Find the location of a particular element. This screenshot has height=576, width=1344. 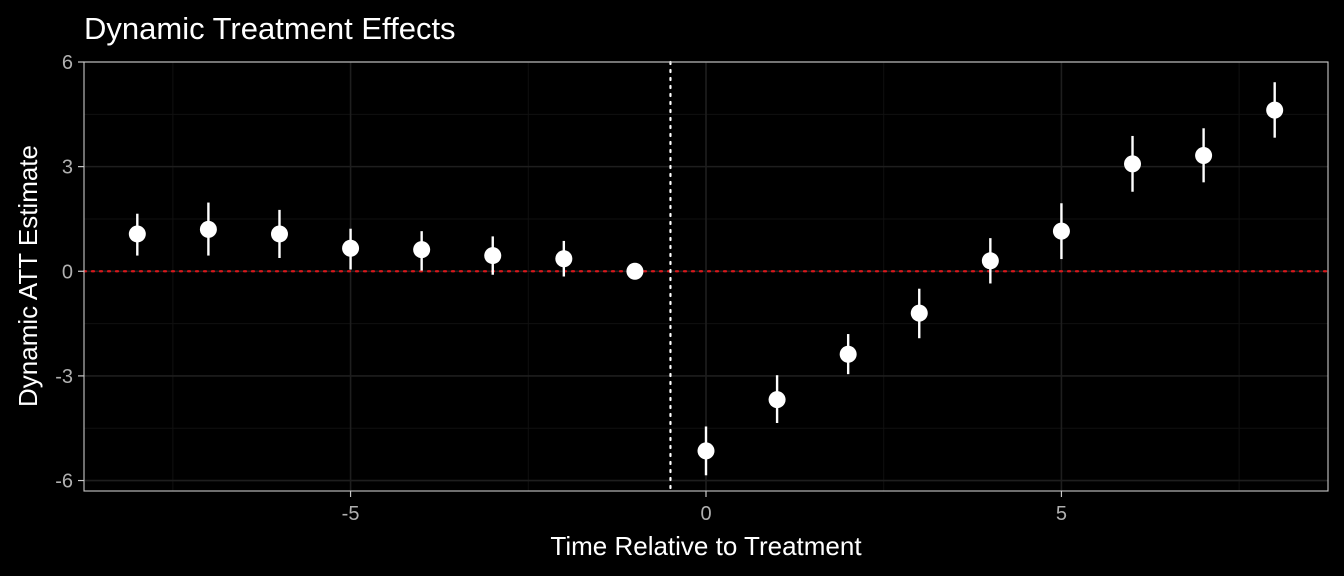

x-tick-label: 5 is located at coordinates (1061, 514).